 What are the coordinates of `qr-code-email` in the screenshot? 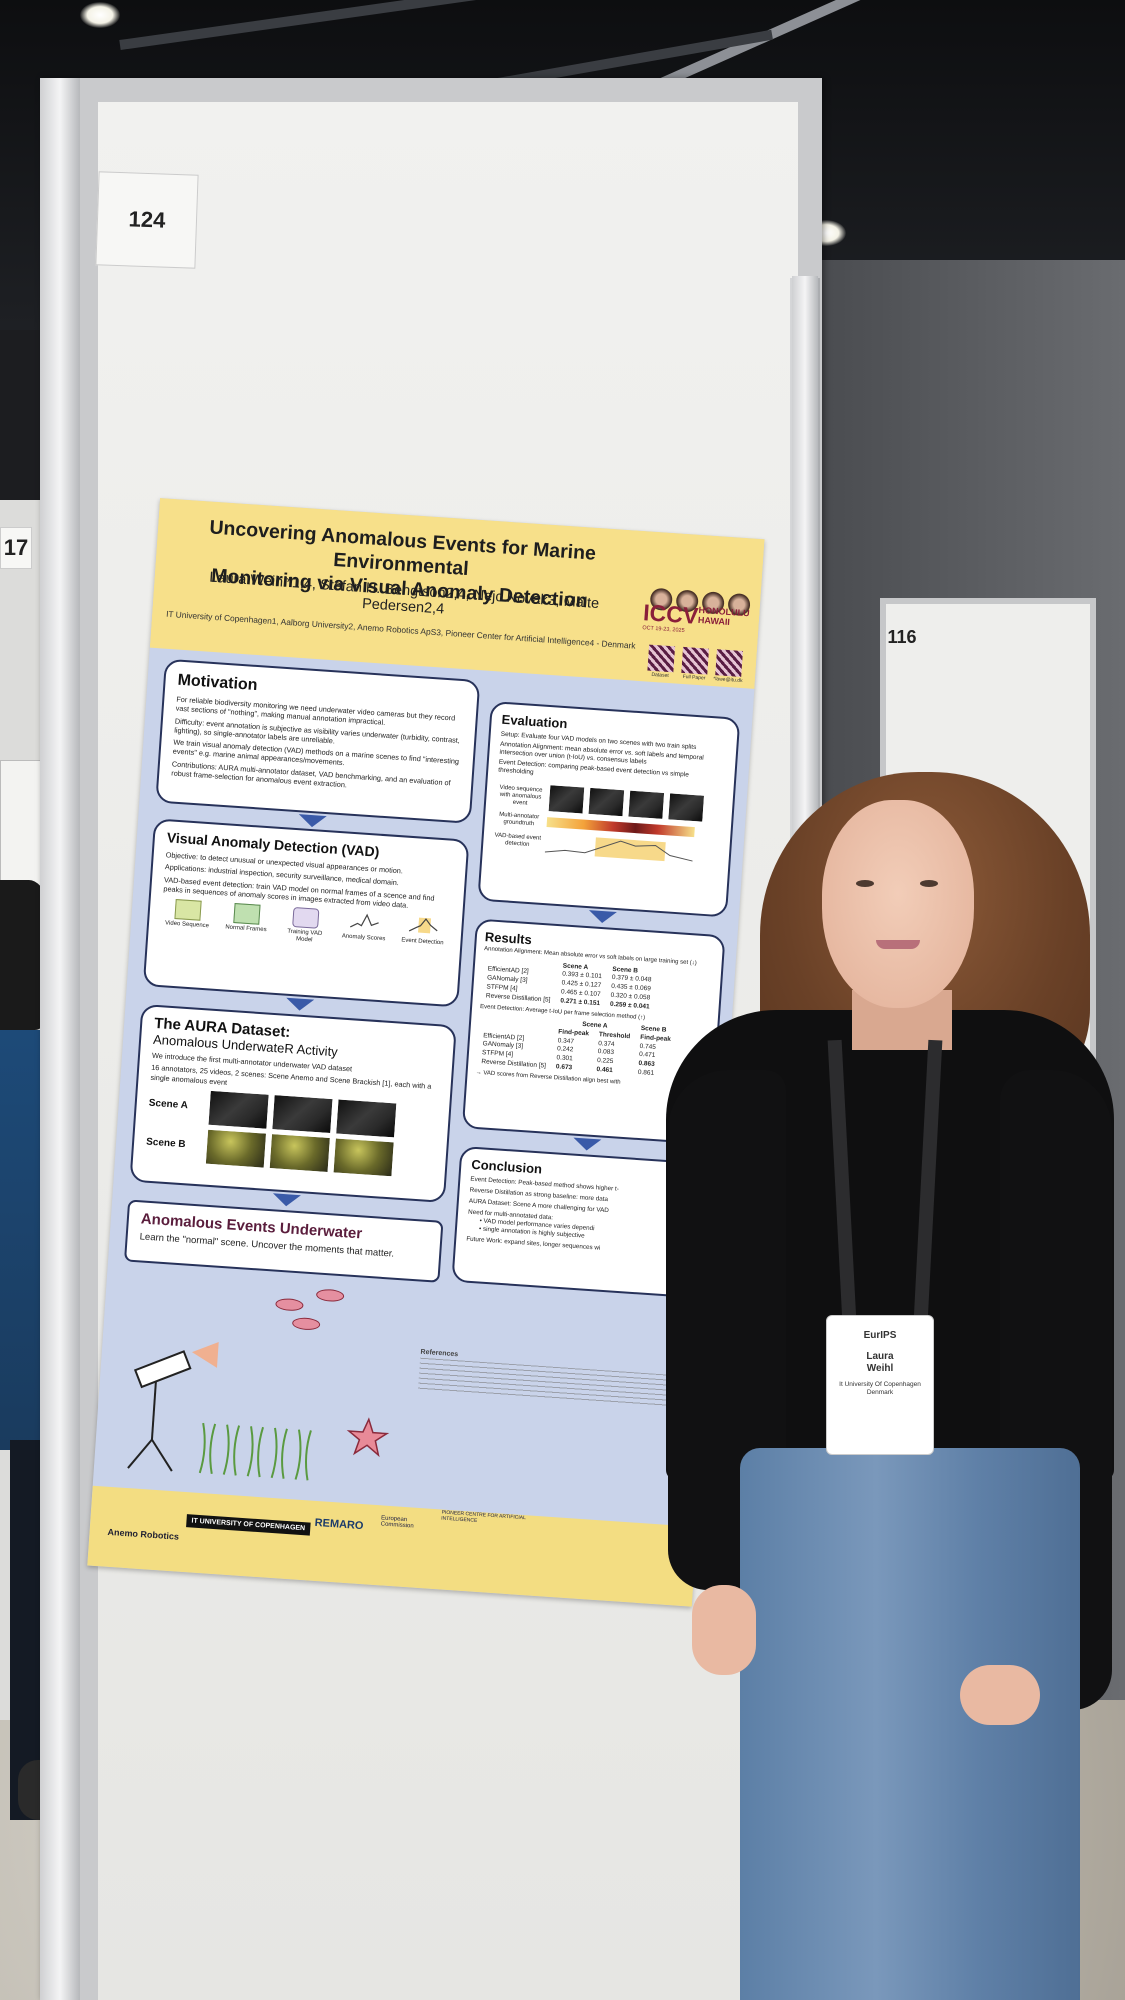 It's located at (729, 663).